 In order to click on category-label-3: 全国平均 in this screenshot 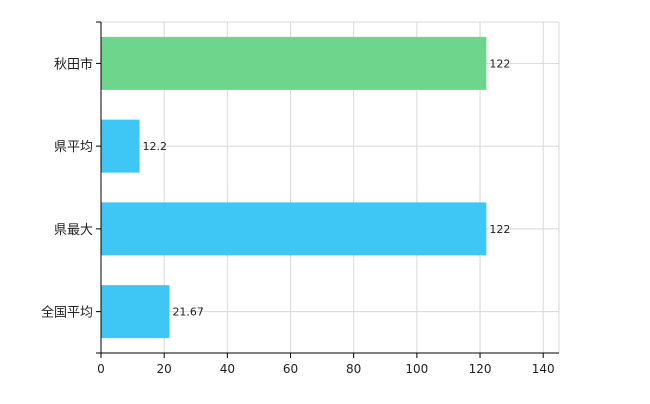, I will do `click(67, 313)`.